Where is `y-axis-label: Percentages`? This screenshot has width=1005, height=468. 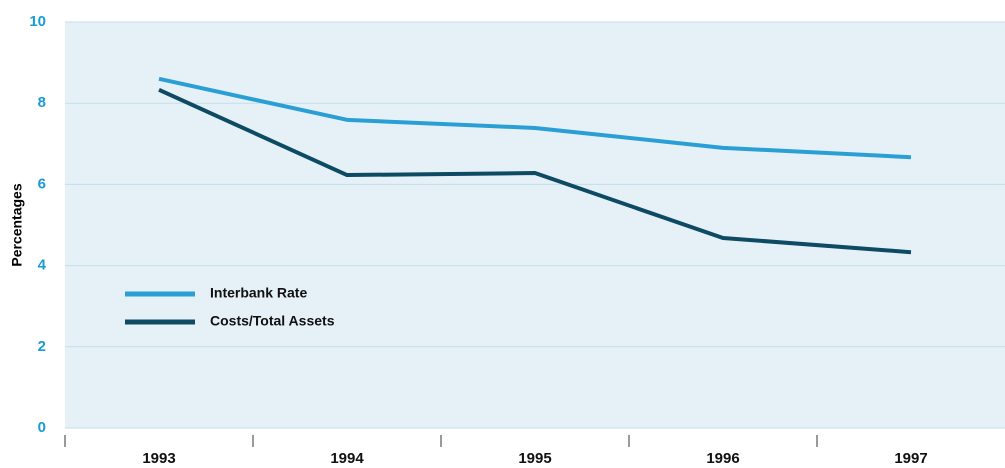 y-axis-label: Percentages is located at coordinates (17, 224).